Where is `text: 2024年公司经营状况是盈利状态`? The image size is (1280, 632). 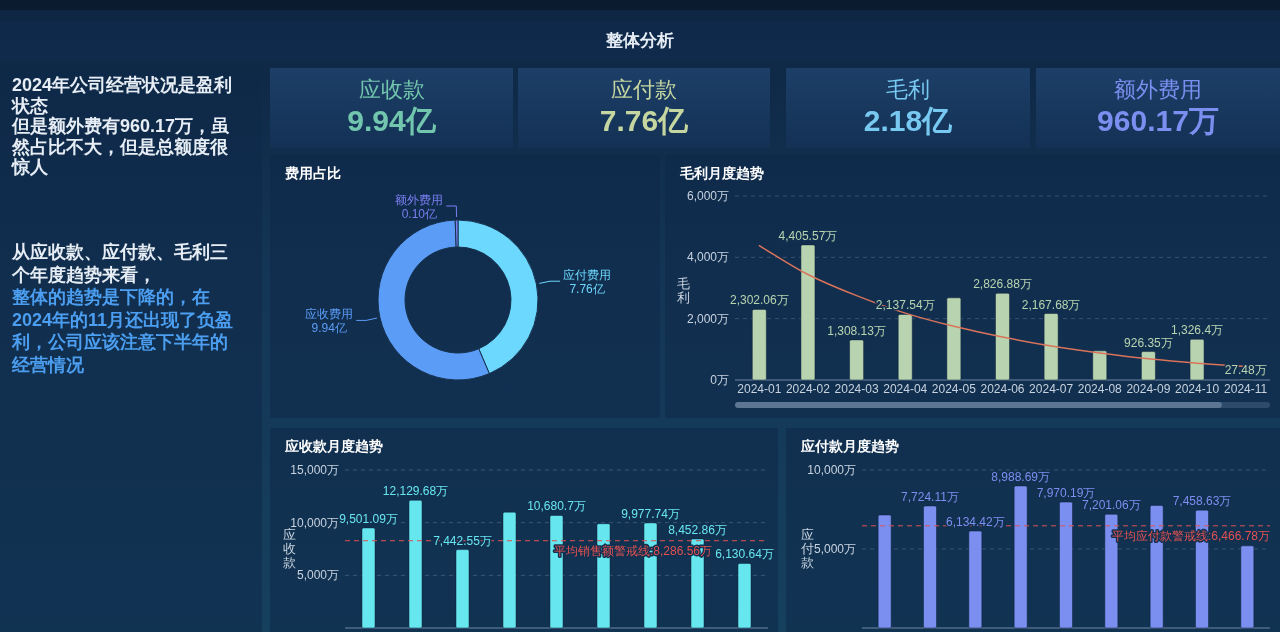
text: 2024年公司经营状况是盈利状态 is located at coordinates (123, 95).